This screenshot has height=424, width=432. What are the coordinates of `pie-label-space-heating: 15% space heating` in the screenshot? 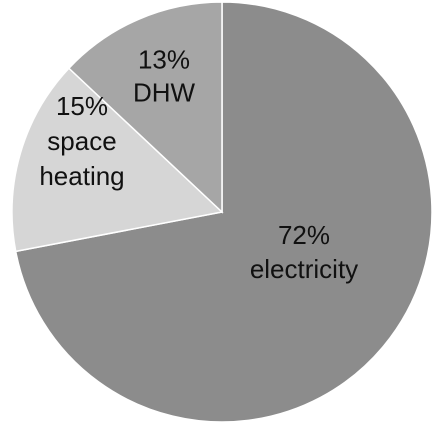 It's located at (81, 141).